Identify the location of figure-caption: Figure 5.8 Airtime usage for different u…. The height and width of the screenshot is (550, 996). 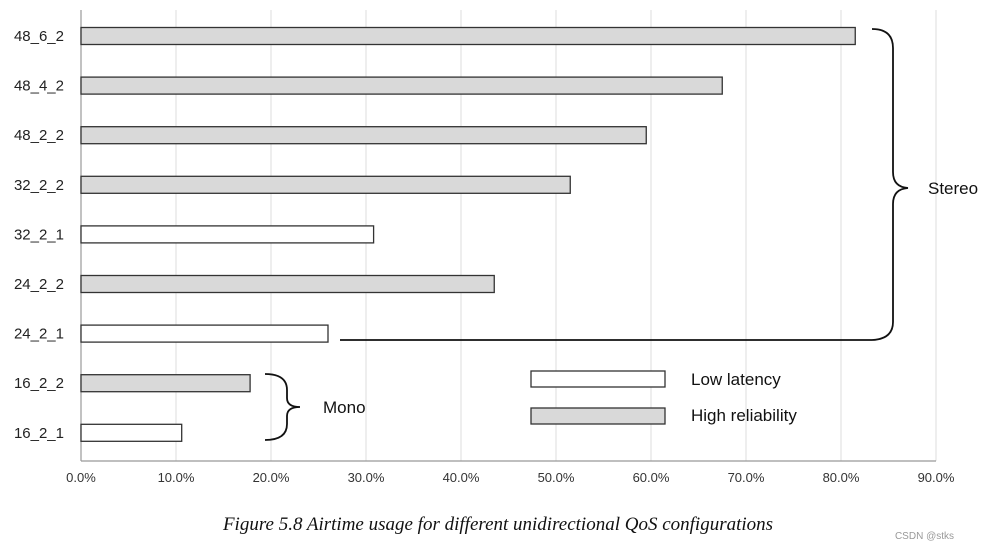
(498, 524).